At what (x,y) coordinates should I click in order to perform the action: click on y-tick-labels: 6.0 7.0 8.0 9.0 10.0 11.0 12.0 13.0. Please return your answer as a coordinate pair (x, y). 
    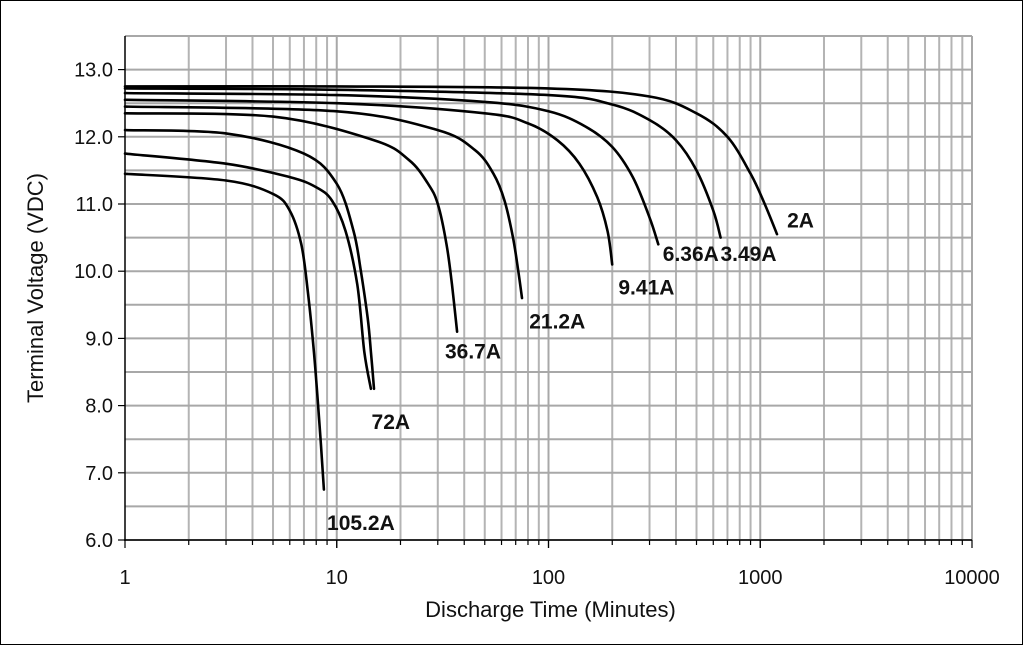
    Looking at the image, I should click on (93, 306).